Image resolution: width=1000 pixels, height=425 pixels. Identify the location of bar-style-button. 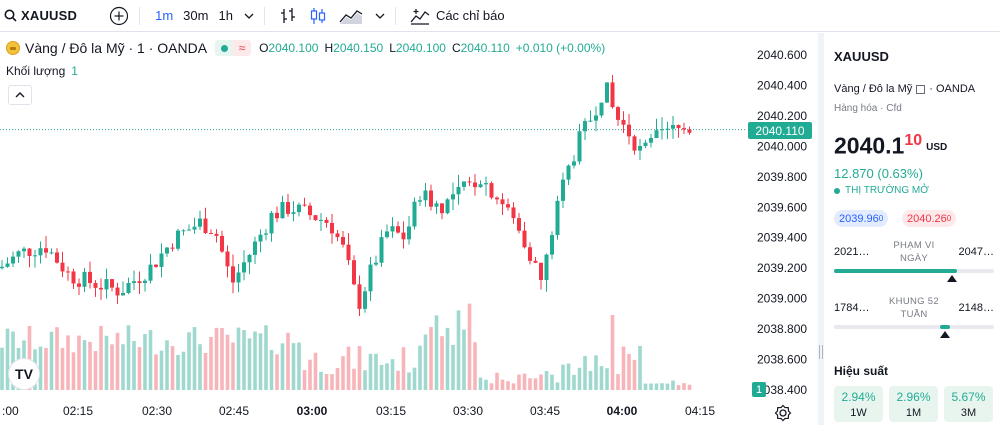
(288, 16).